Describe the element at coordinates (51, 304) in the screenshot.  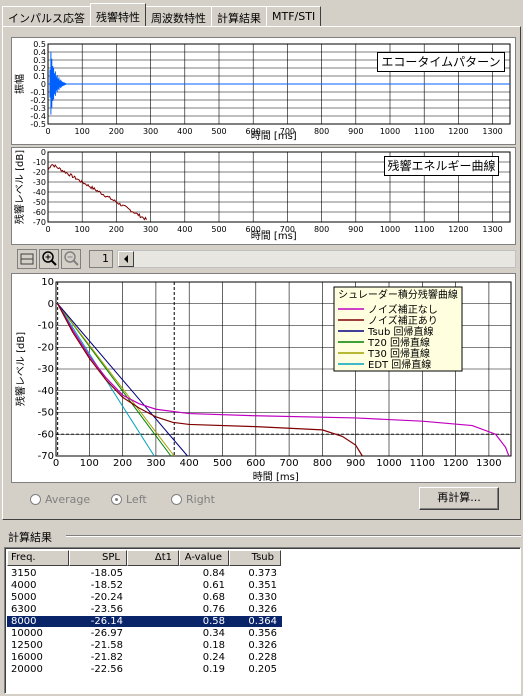
I see `decay-y-tick: 0` at that location.